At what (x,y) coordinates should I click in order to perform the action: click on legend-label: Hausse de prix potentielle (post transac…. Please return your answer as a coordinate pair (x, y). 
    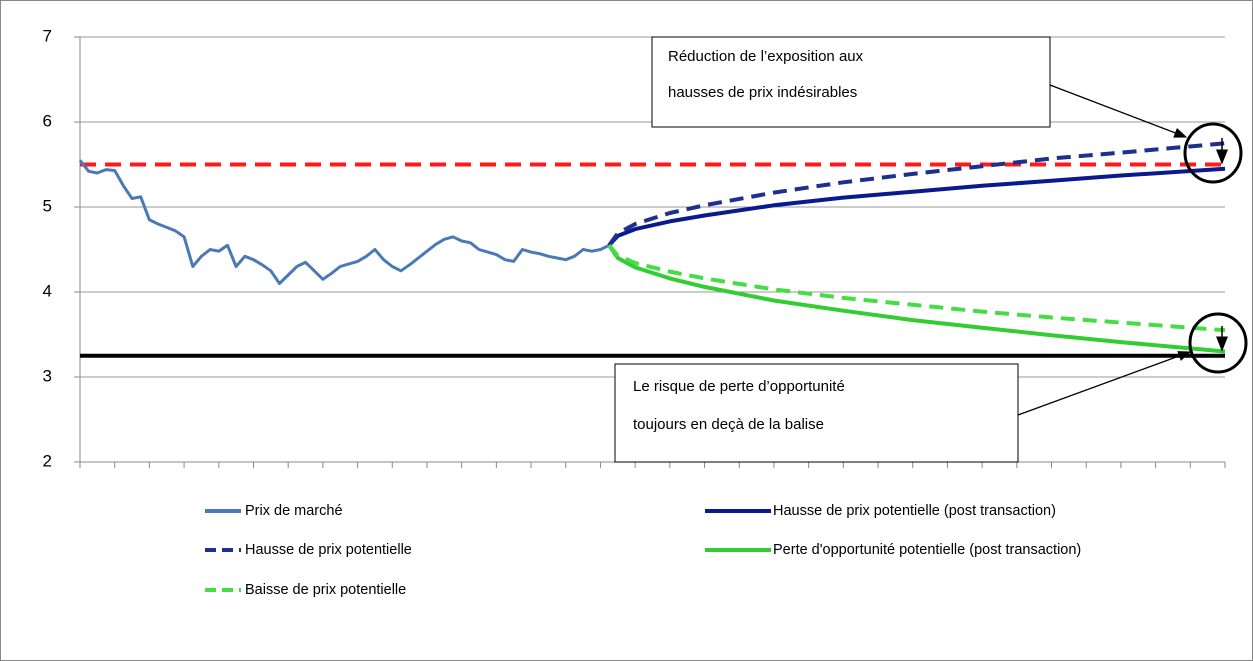
    Looking at the image, I should click on (914, 511).